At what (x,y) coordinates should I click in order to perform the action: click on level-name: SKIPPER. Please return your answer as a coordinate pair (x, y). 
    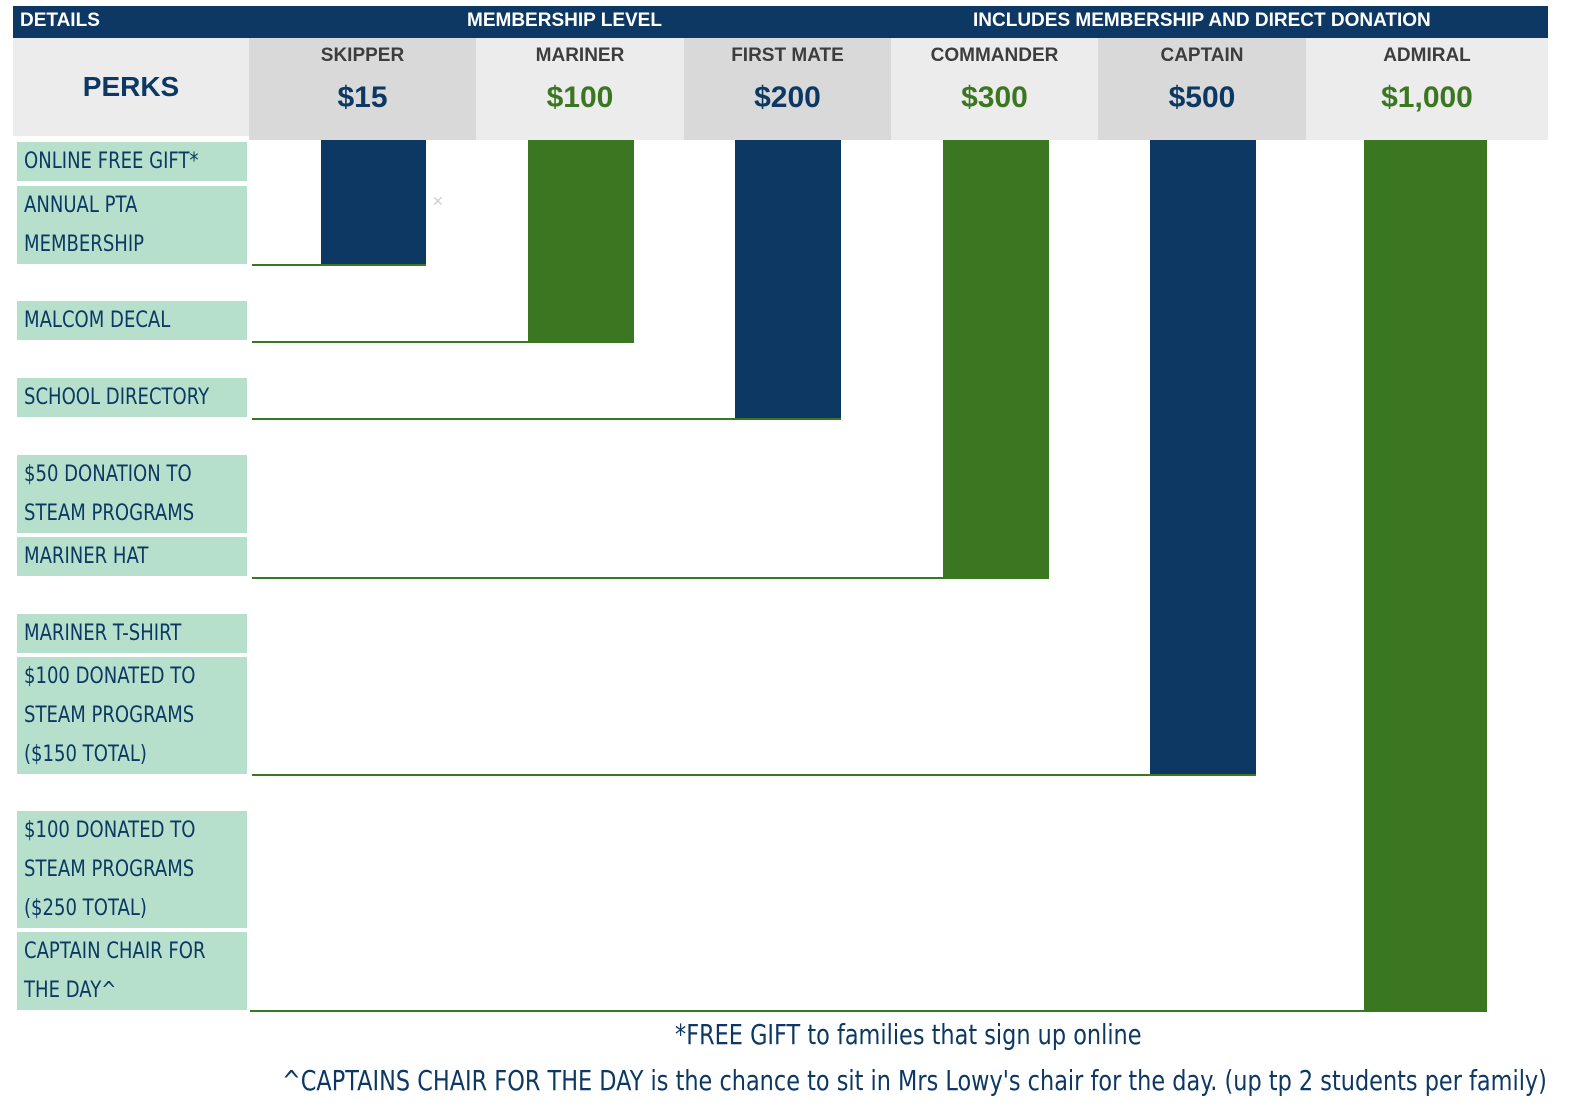
    Looking at the image, I should click on (362, 55).